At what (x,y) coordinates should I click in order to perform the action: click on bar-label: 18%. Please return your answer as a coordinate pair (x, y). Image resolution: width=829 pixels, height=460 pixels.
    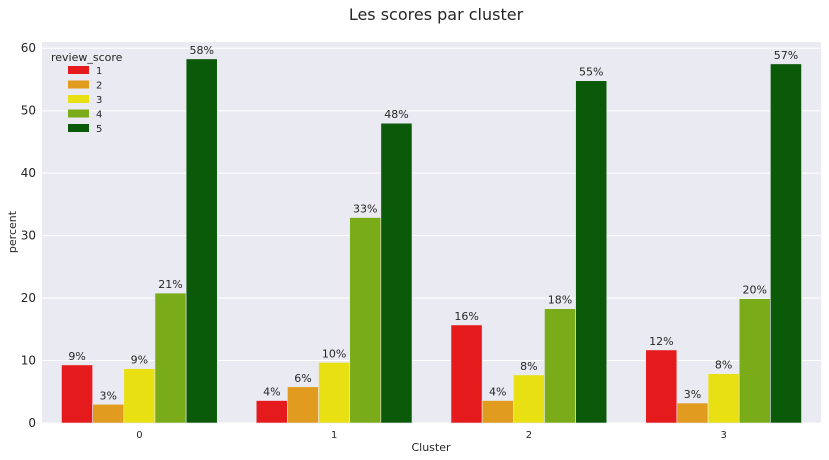
    Looking at the image, I should click on (560, 300).